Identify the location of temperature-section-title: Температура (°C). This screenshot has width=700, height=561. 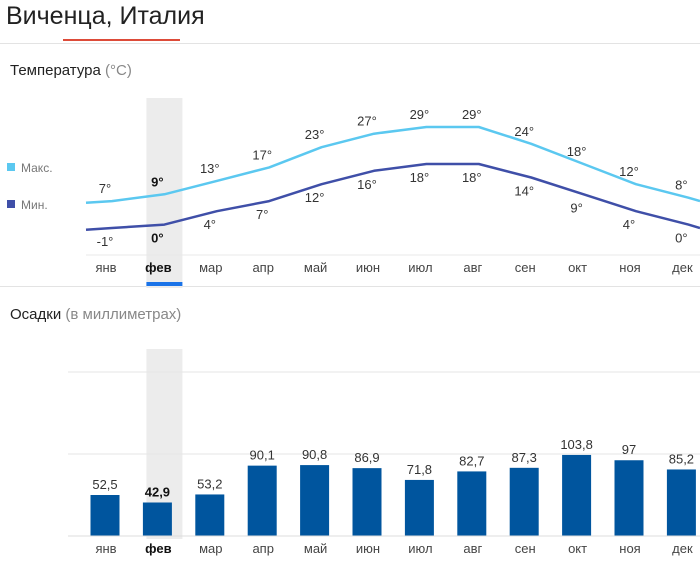
(71, 70).